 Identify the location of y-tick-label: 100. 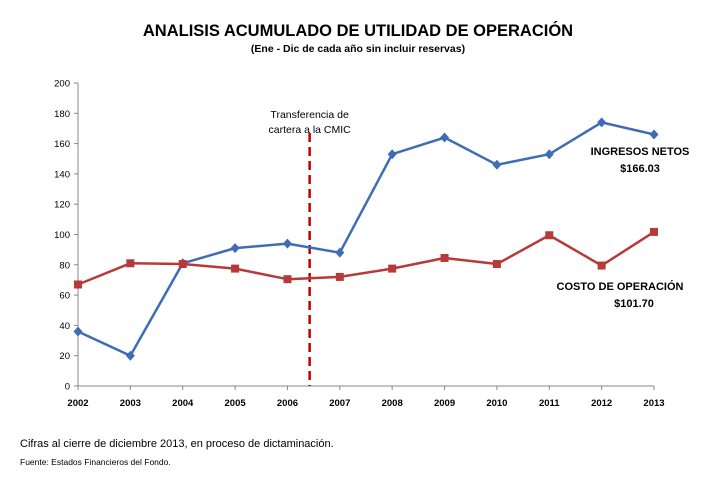
(62, 235).